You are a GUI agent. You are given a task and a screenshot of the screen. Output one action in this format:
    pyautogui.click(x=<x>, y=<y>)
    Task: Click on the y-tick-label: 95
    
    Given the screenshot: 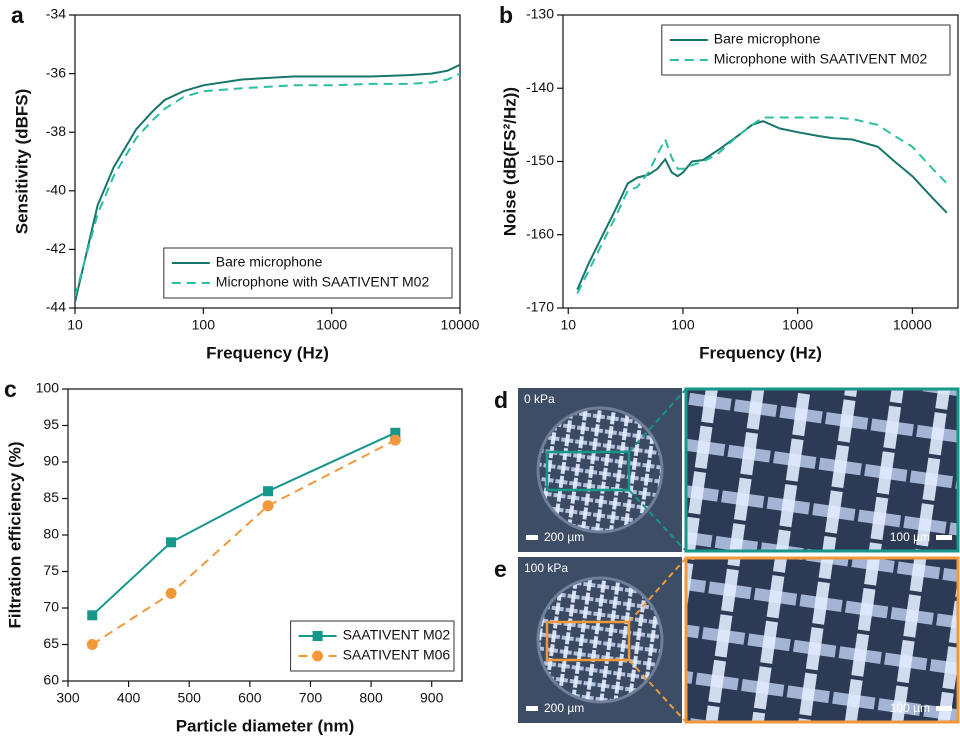 What is the action you would take?
    pyautogui.click(x=51, y=424)
    